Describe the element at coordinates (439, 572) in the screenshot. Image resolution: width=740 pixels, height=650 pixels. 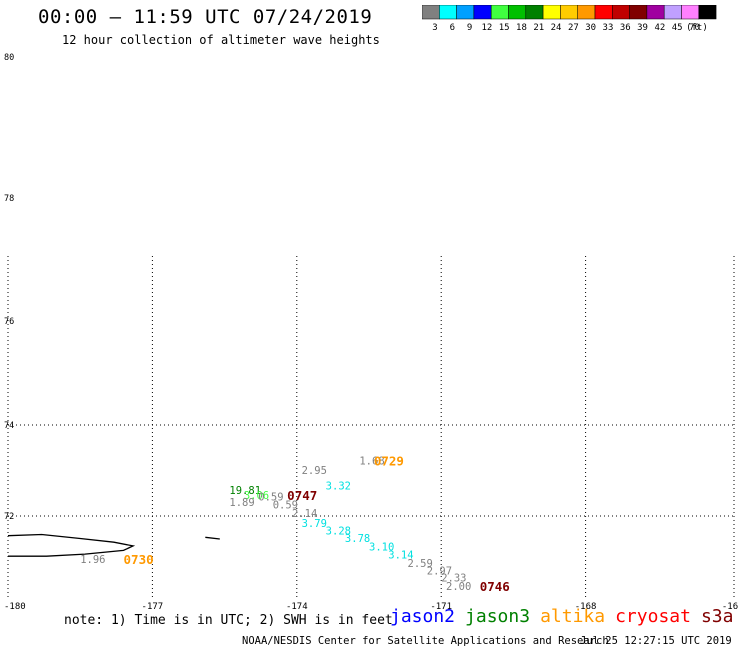
I see `wave-height-label: 2.97` at that location.